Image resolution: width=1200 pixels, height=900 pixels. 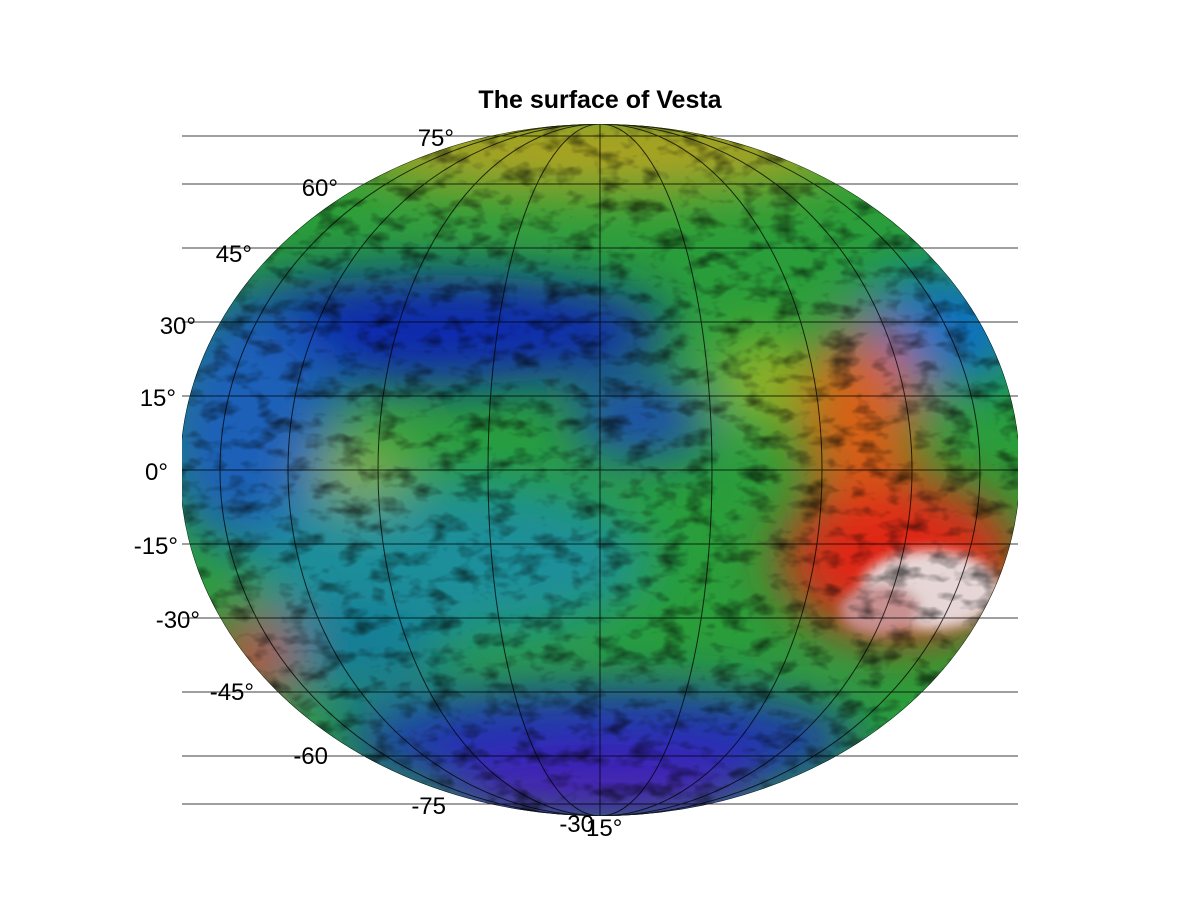 I want to click on lon-tick-minus30: -30, so click(x=576, y=824).